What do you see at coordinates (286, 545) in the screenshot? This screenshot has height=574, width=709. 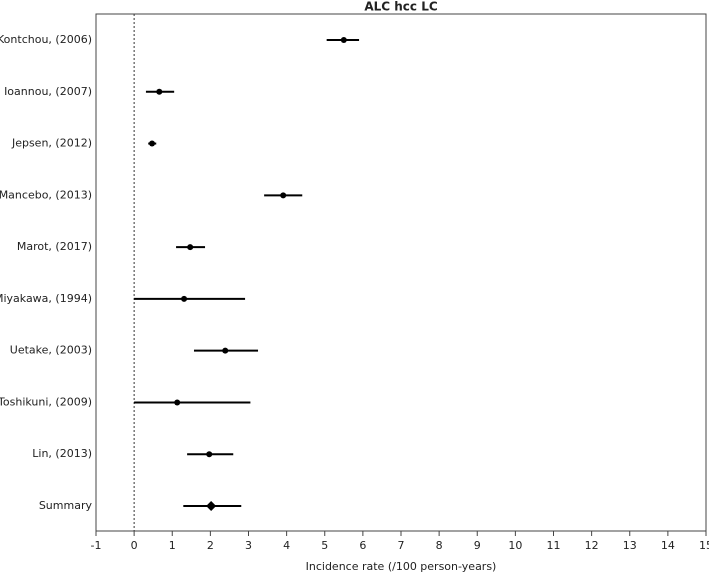 I see `x-tick-label: 4` at bounding box center [286, 545].